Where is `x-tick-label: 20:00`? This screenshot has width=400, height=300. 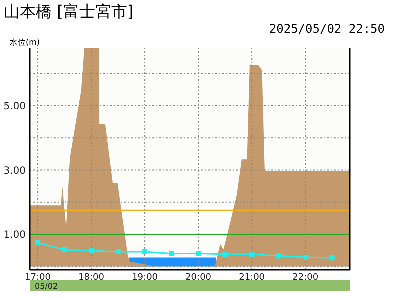 x-tick-label: 20:00 is located at coordinates (199, 278).